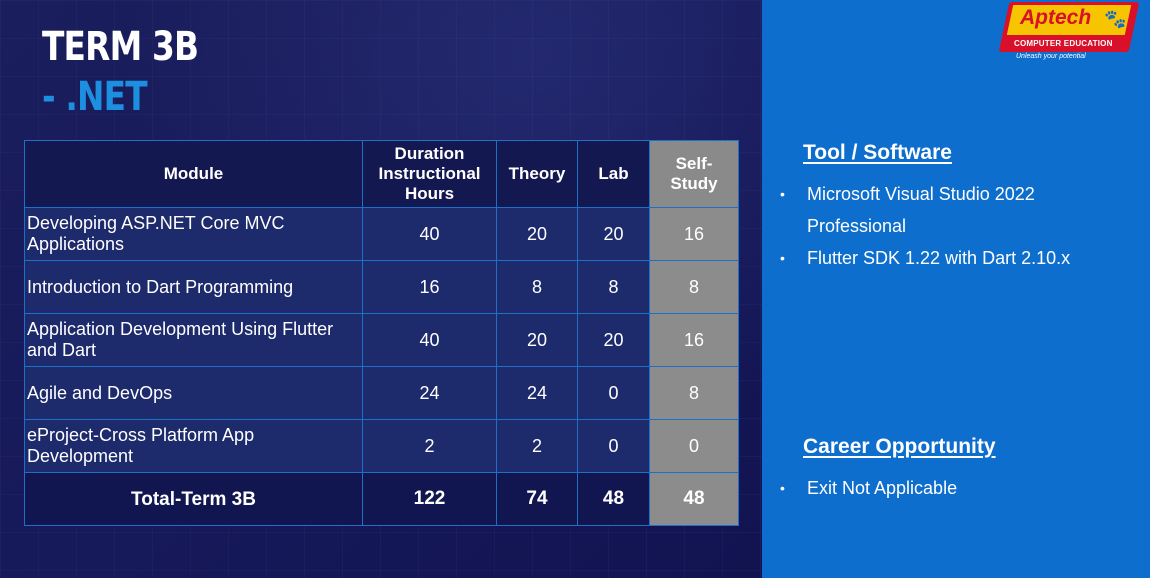  I want to click on cell-module: Developing ASP.NET Core MVC Applications, so click(193, 234).